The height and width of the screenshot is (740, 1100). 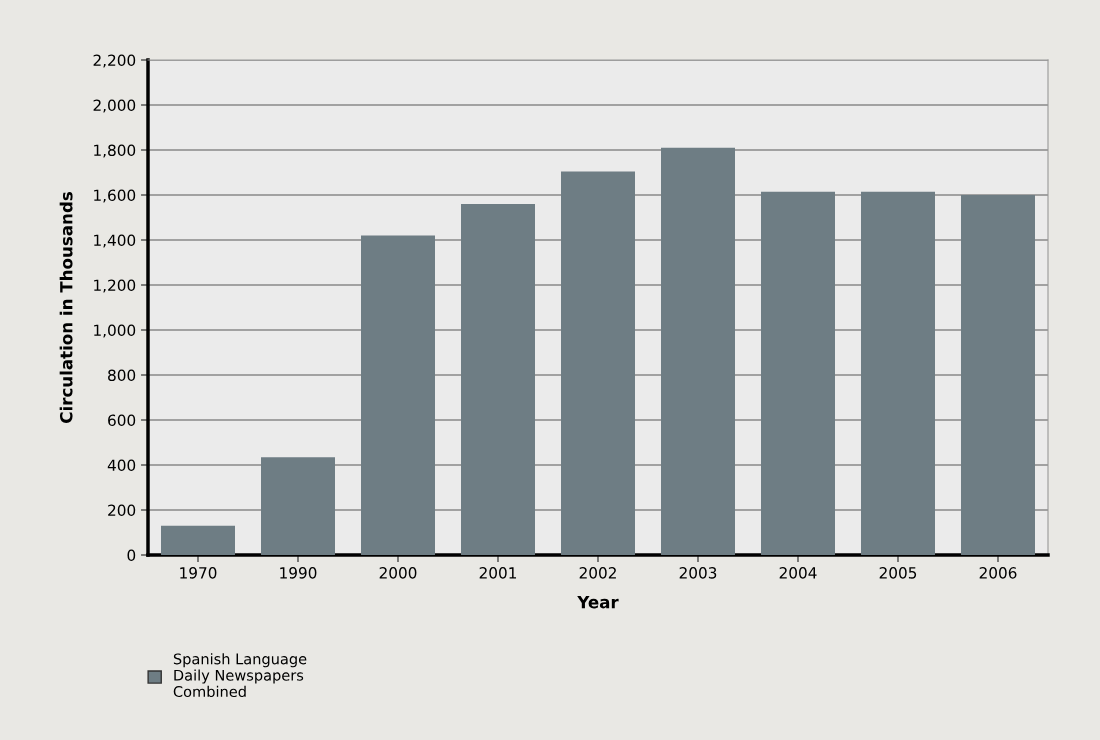 What do you see at coordinates (66, 307) in the screenshot?
I see `y-axis-title: Circulation in Thousands` at bounding box center [66, 307].